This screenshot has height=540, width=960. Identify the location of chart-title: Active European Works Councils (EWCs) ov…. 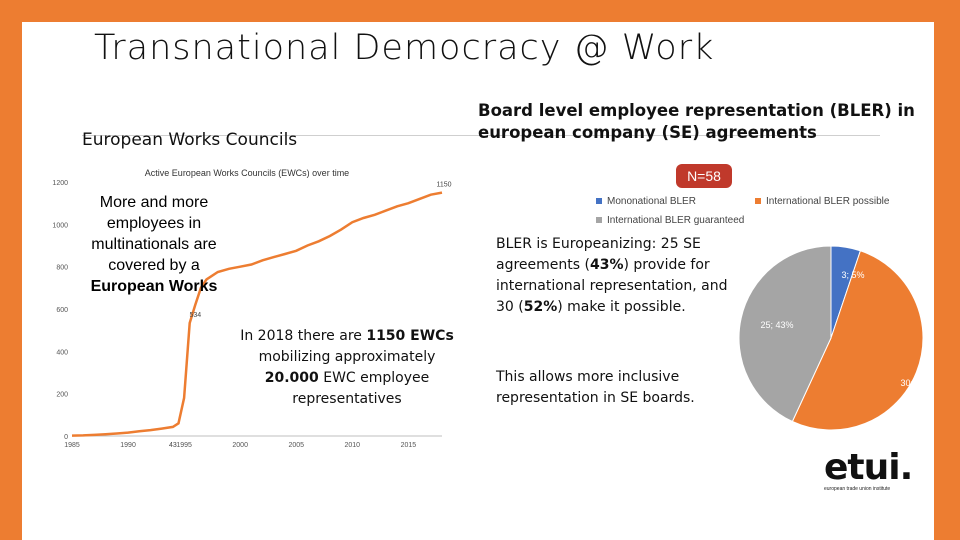
(247, 173).